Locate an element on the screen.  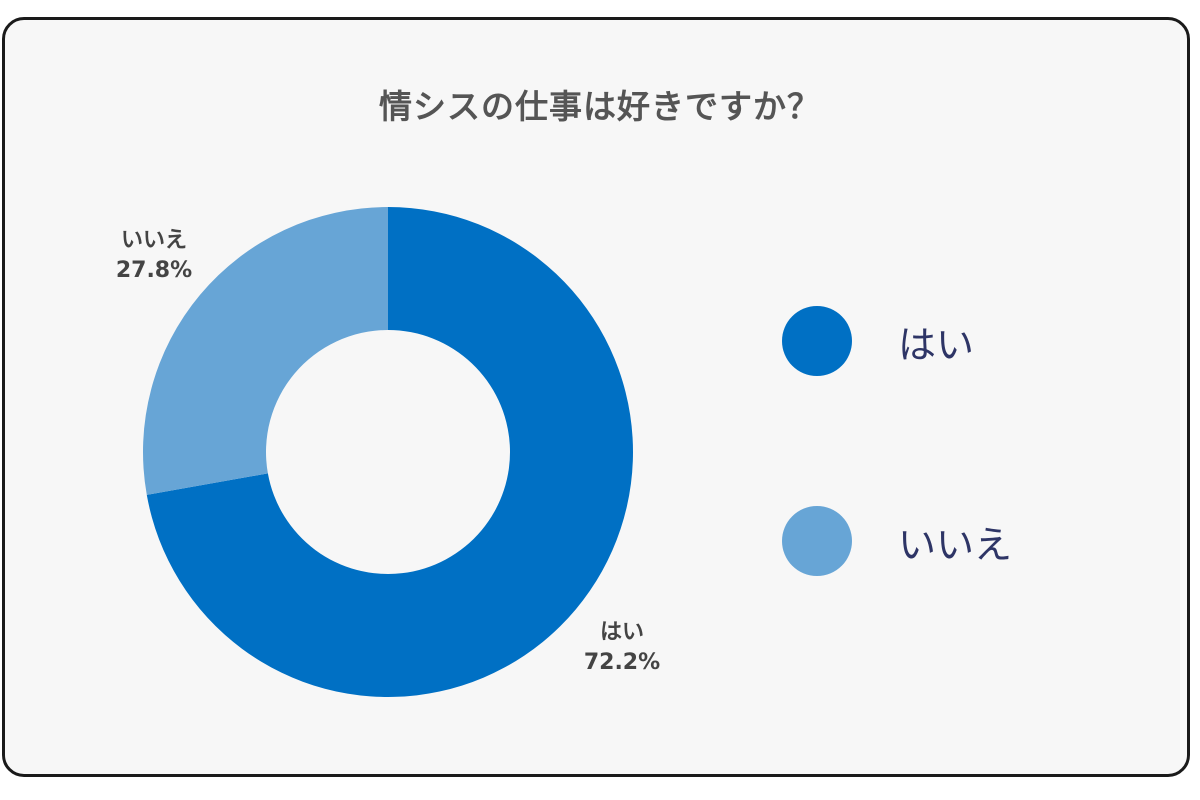
legend-label-hai: はい is located at coordinates (936, 344).